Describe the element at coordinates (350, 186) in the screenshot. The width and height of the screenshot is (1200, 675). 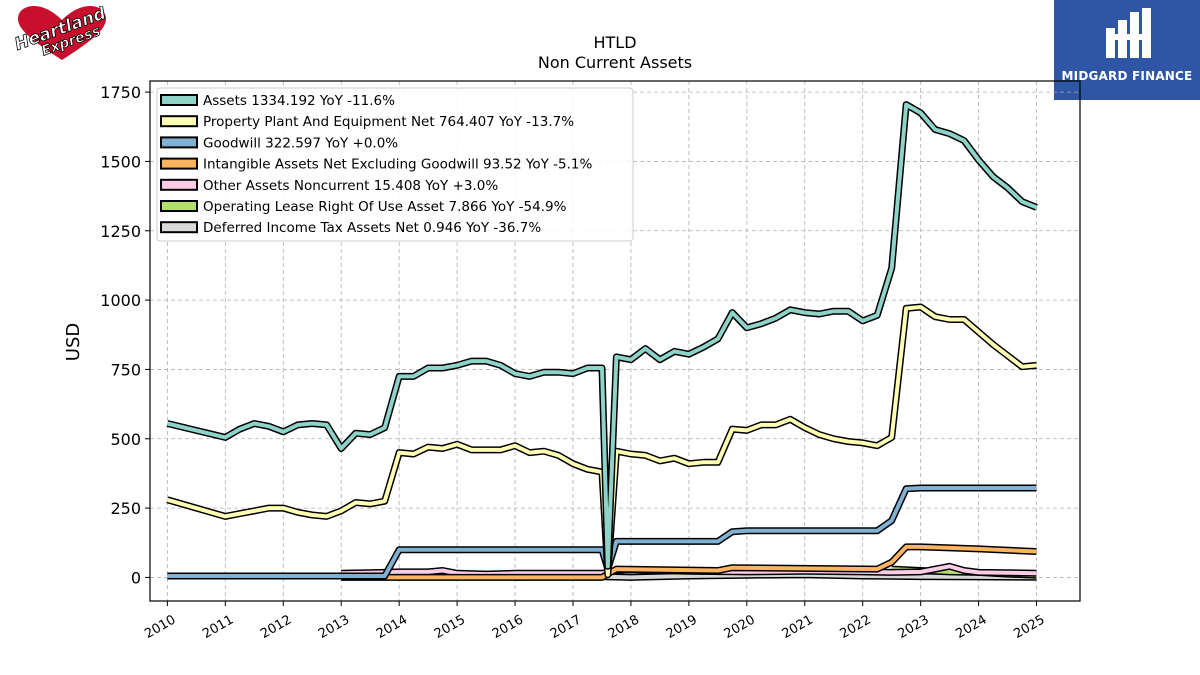
I see `legend-entry: Other Assets Noncurrent 15.408 YoY +3.0%` at that location.